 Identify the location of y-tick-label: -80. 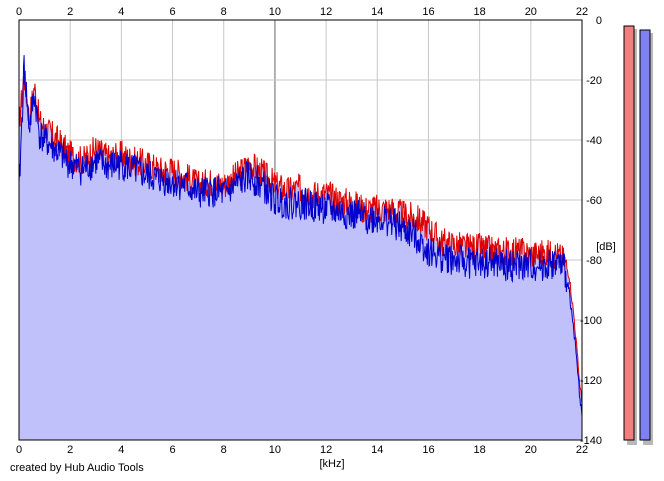
(594, 261).